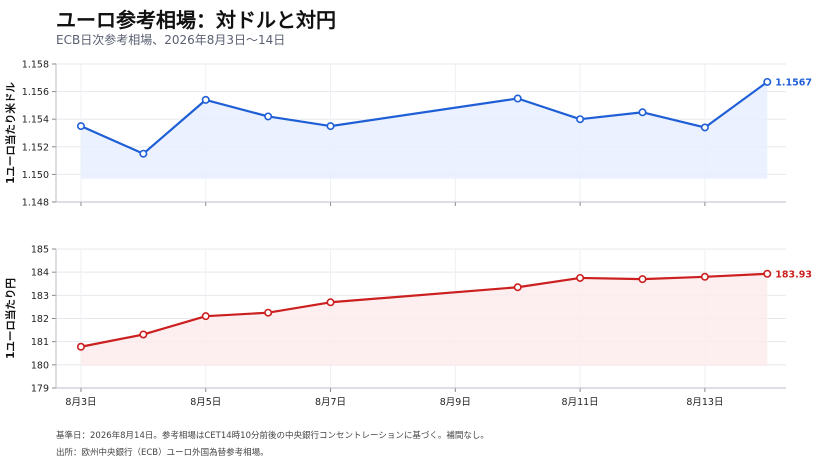 This screenshot has width=820, height=466. I want to click on x-tick-label: 8月13日, so click(704, 402).